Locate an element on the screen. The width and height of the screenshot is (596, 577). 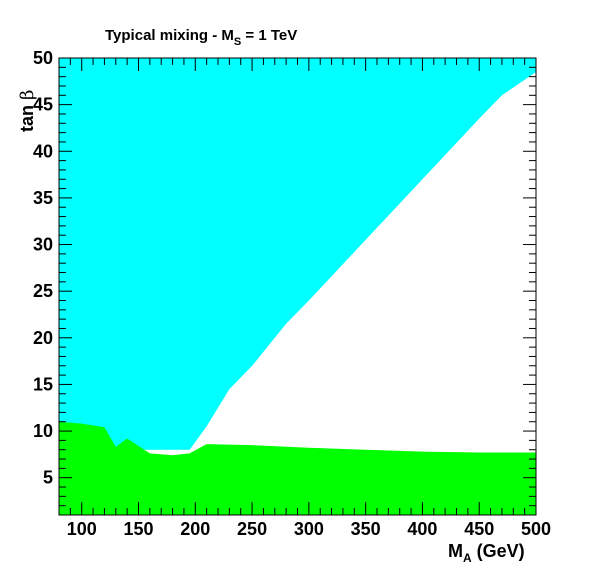
y-tick-label: 15 is located at coordinates (43, 384).